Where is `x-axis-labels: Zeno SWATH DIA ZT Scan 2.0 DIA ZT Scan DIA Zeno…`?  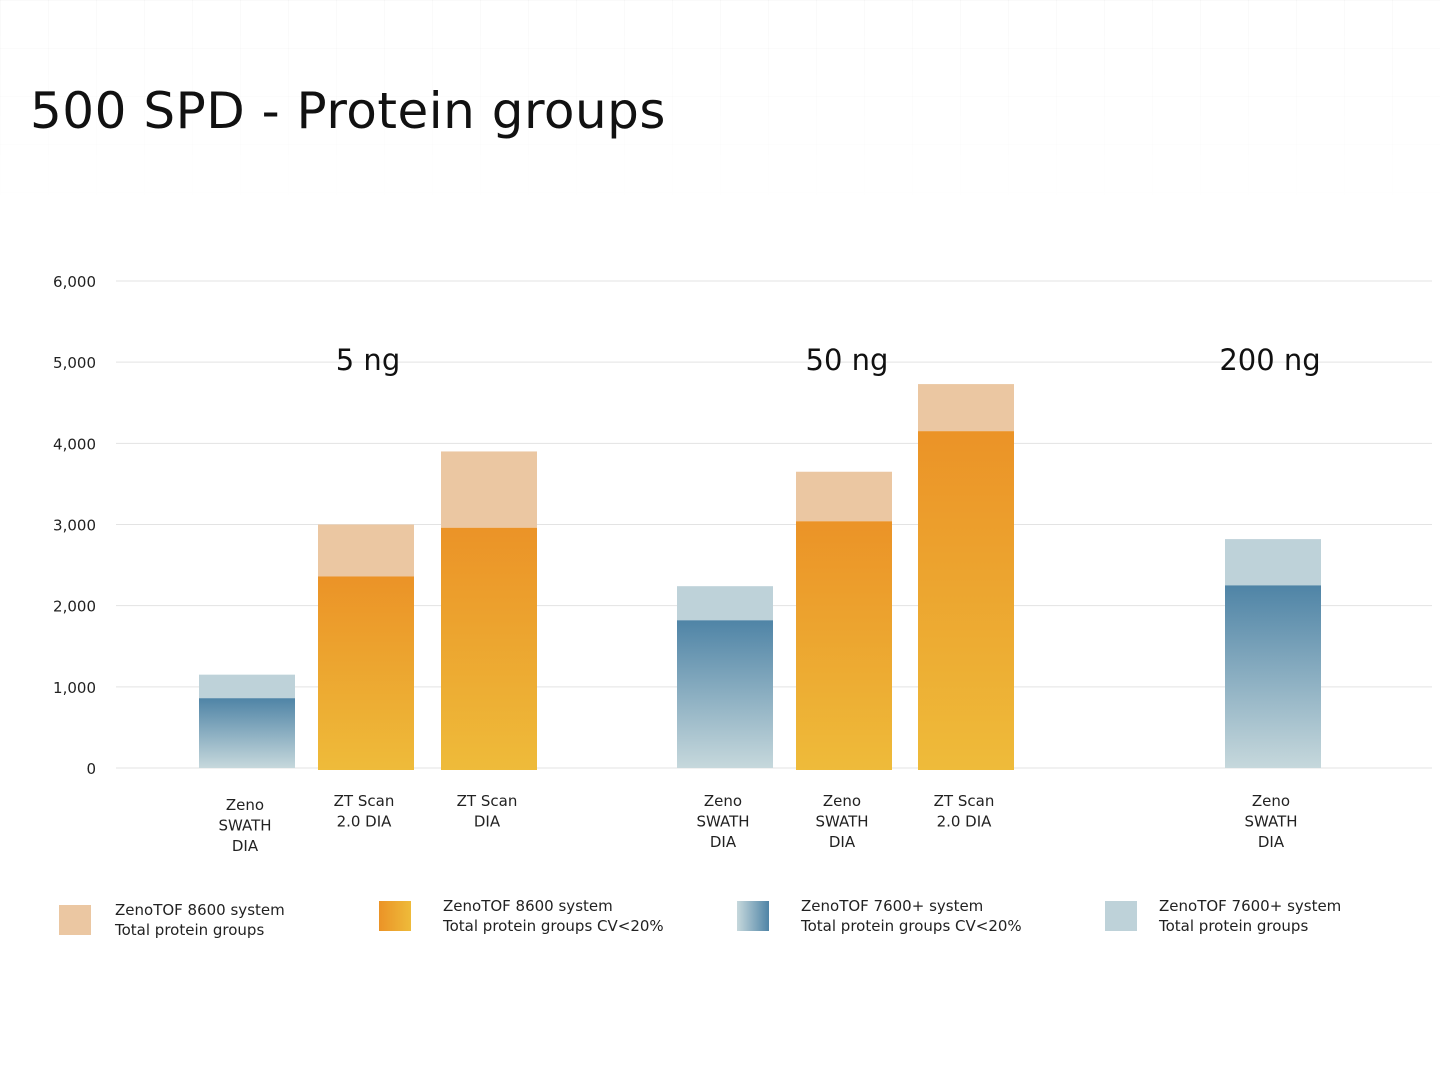
x-axis-labels: Zeno SWATH DIA ZT Scan 2.0 DIA ZT Scan DIA Zeno… is located at coordinates (757, 823).